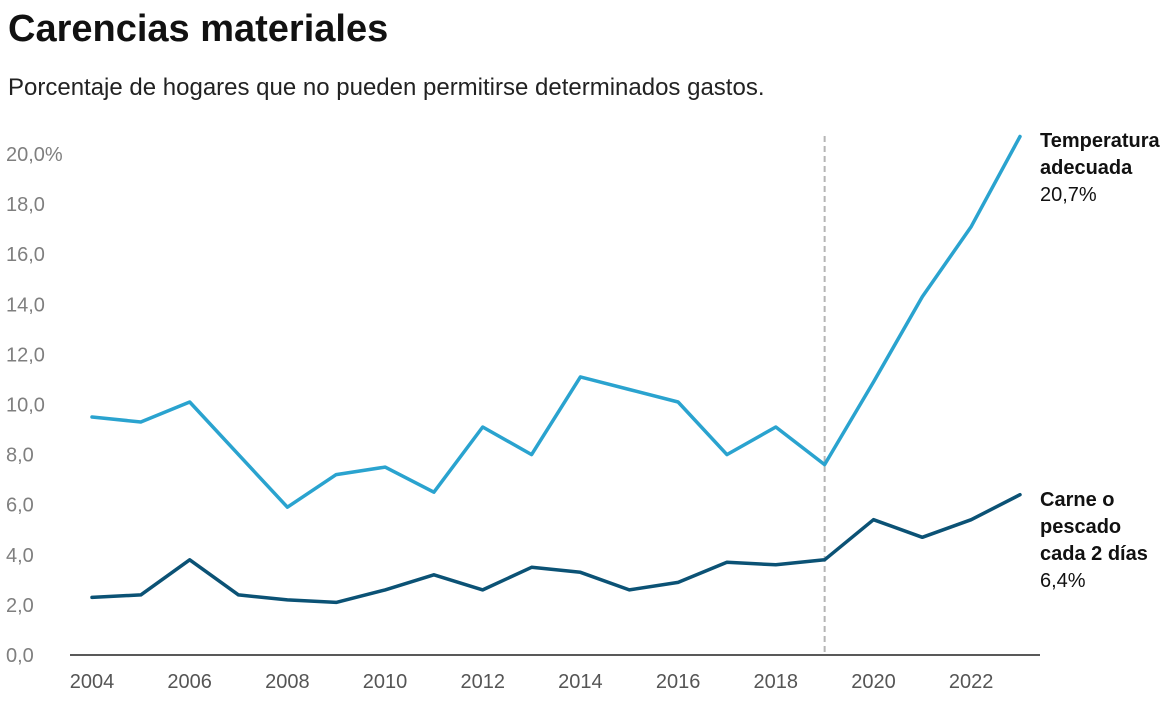 This screenshot has height=708, width=1173. Describe the element at coordinates (1086, 168) in the screenshot. I see `series-name-label: adecuada` at that location.